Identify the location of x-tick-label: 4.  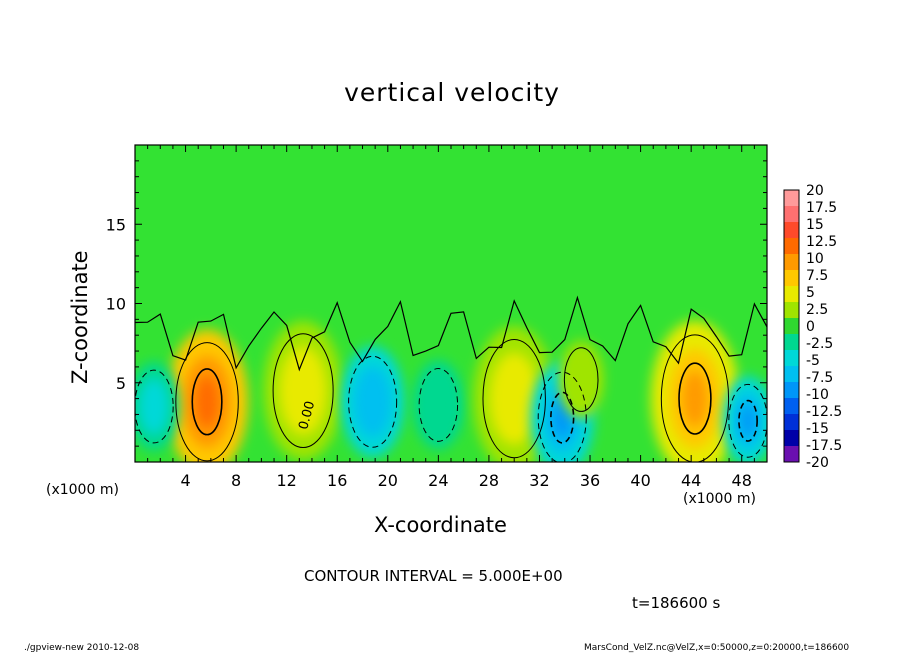
(185, 480).